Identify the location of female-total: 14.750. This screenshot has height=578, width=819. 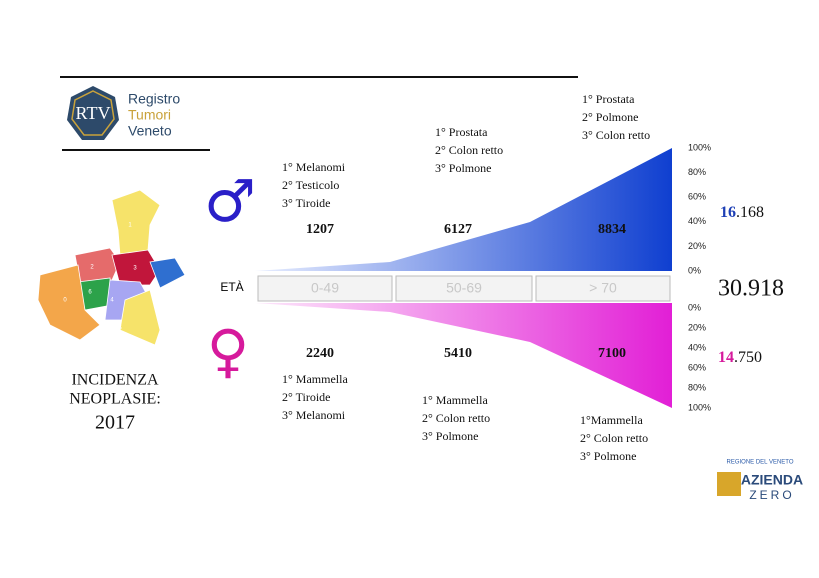
(740, 357).